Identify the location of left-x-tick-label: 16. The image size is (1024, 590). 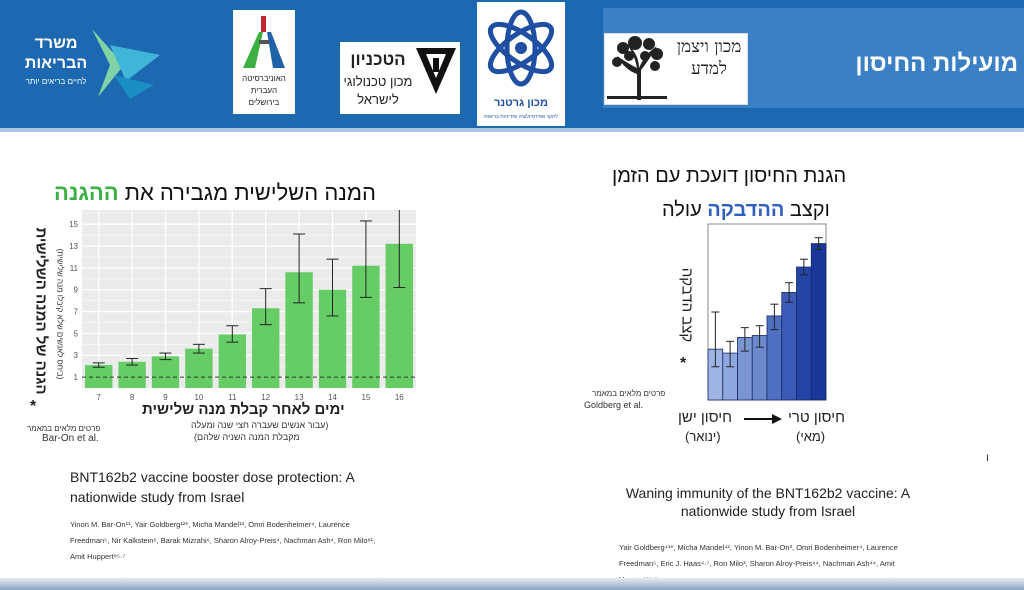
(399, 397).